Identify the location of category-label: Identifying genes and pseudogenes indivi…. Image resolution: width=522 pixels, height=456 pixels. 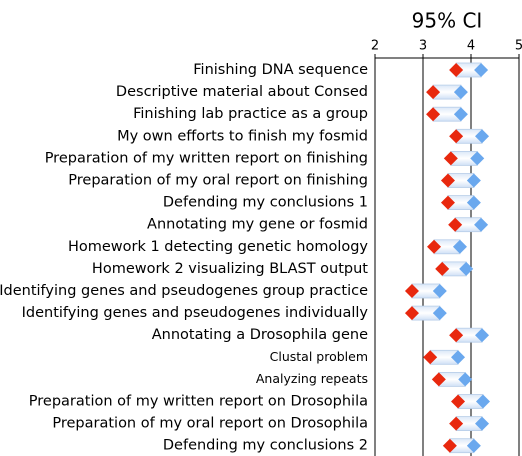
(195, 313).